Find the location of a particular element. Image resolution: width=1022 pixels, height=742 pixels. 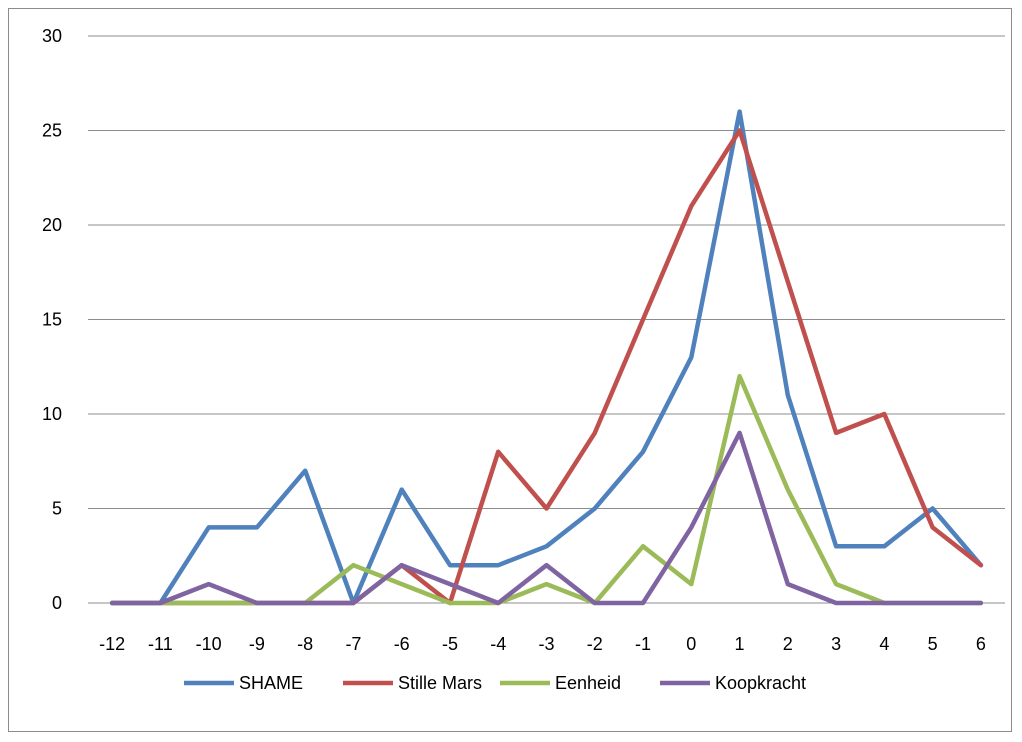

x-tick-label: -10 is located at coordinates (209, 644).